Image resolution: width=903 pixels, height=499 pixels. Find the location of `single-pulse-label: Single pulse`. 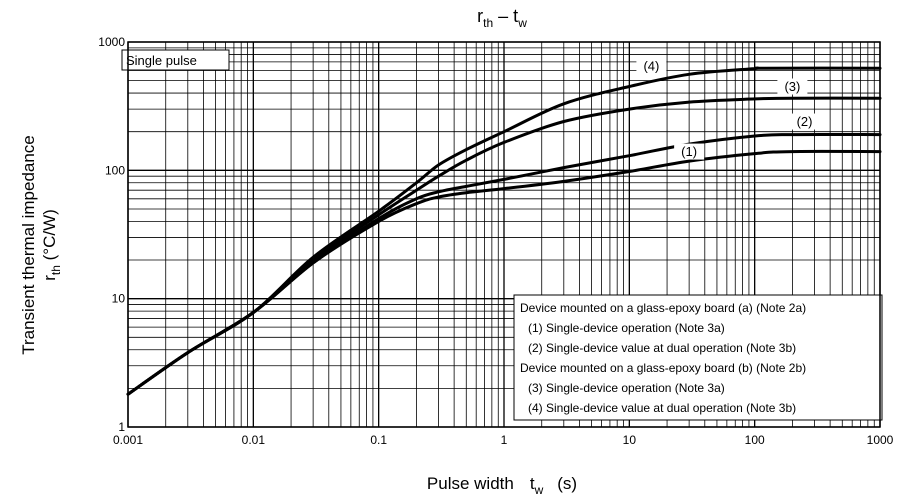

single-pulse-label: Single pulse is located at coordinates (161, 60).